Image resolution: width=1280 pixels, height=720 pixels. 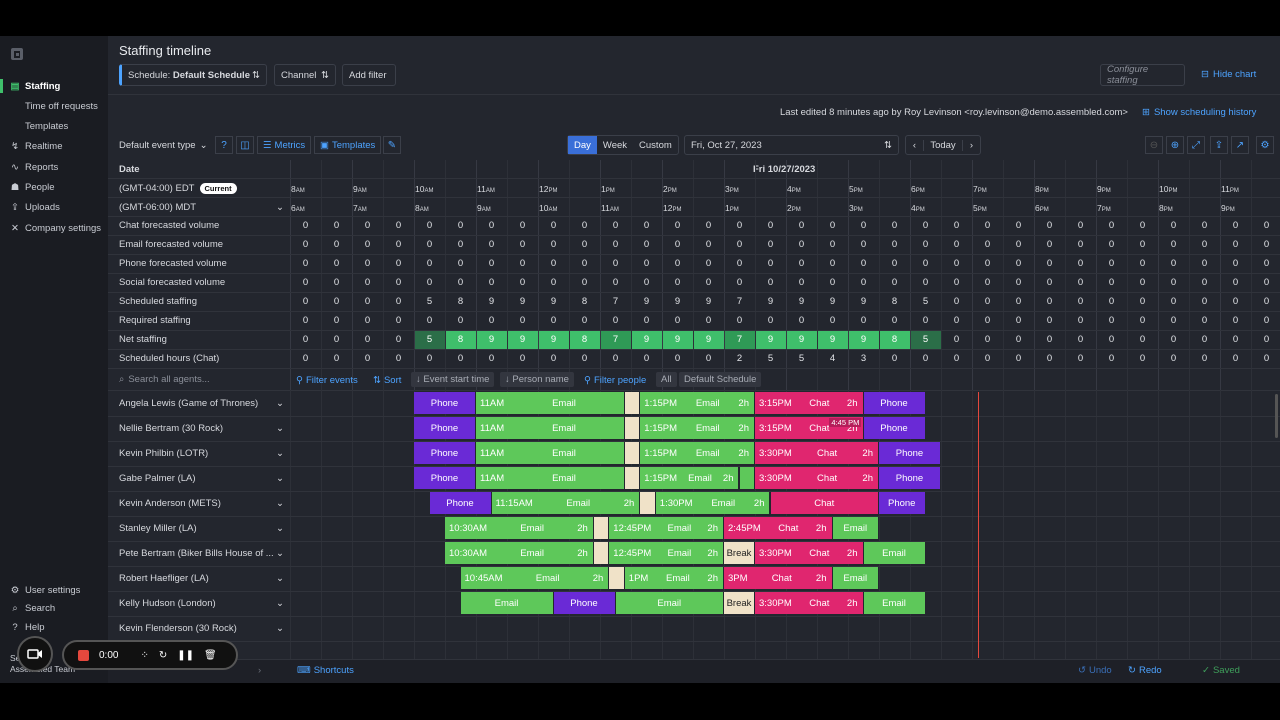 What do you see at coordinates (201, 603) in the screenshot?
I see `agent-row-name: Kelly Hudson (London) ⌄` at bounding box center [201, 603].